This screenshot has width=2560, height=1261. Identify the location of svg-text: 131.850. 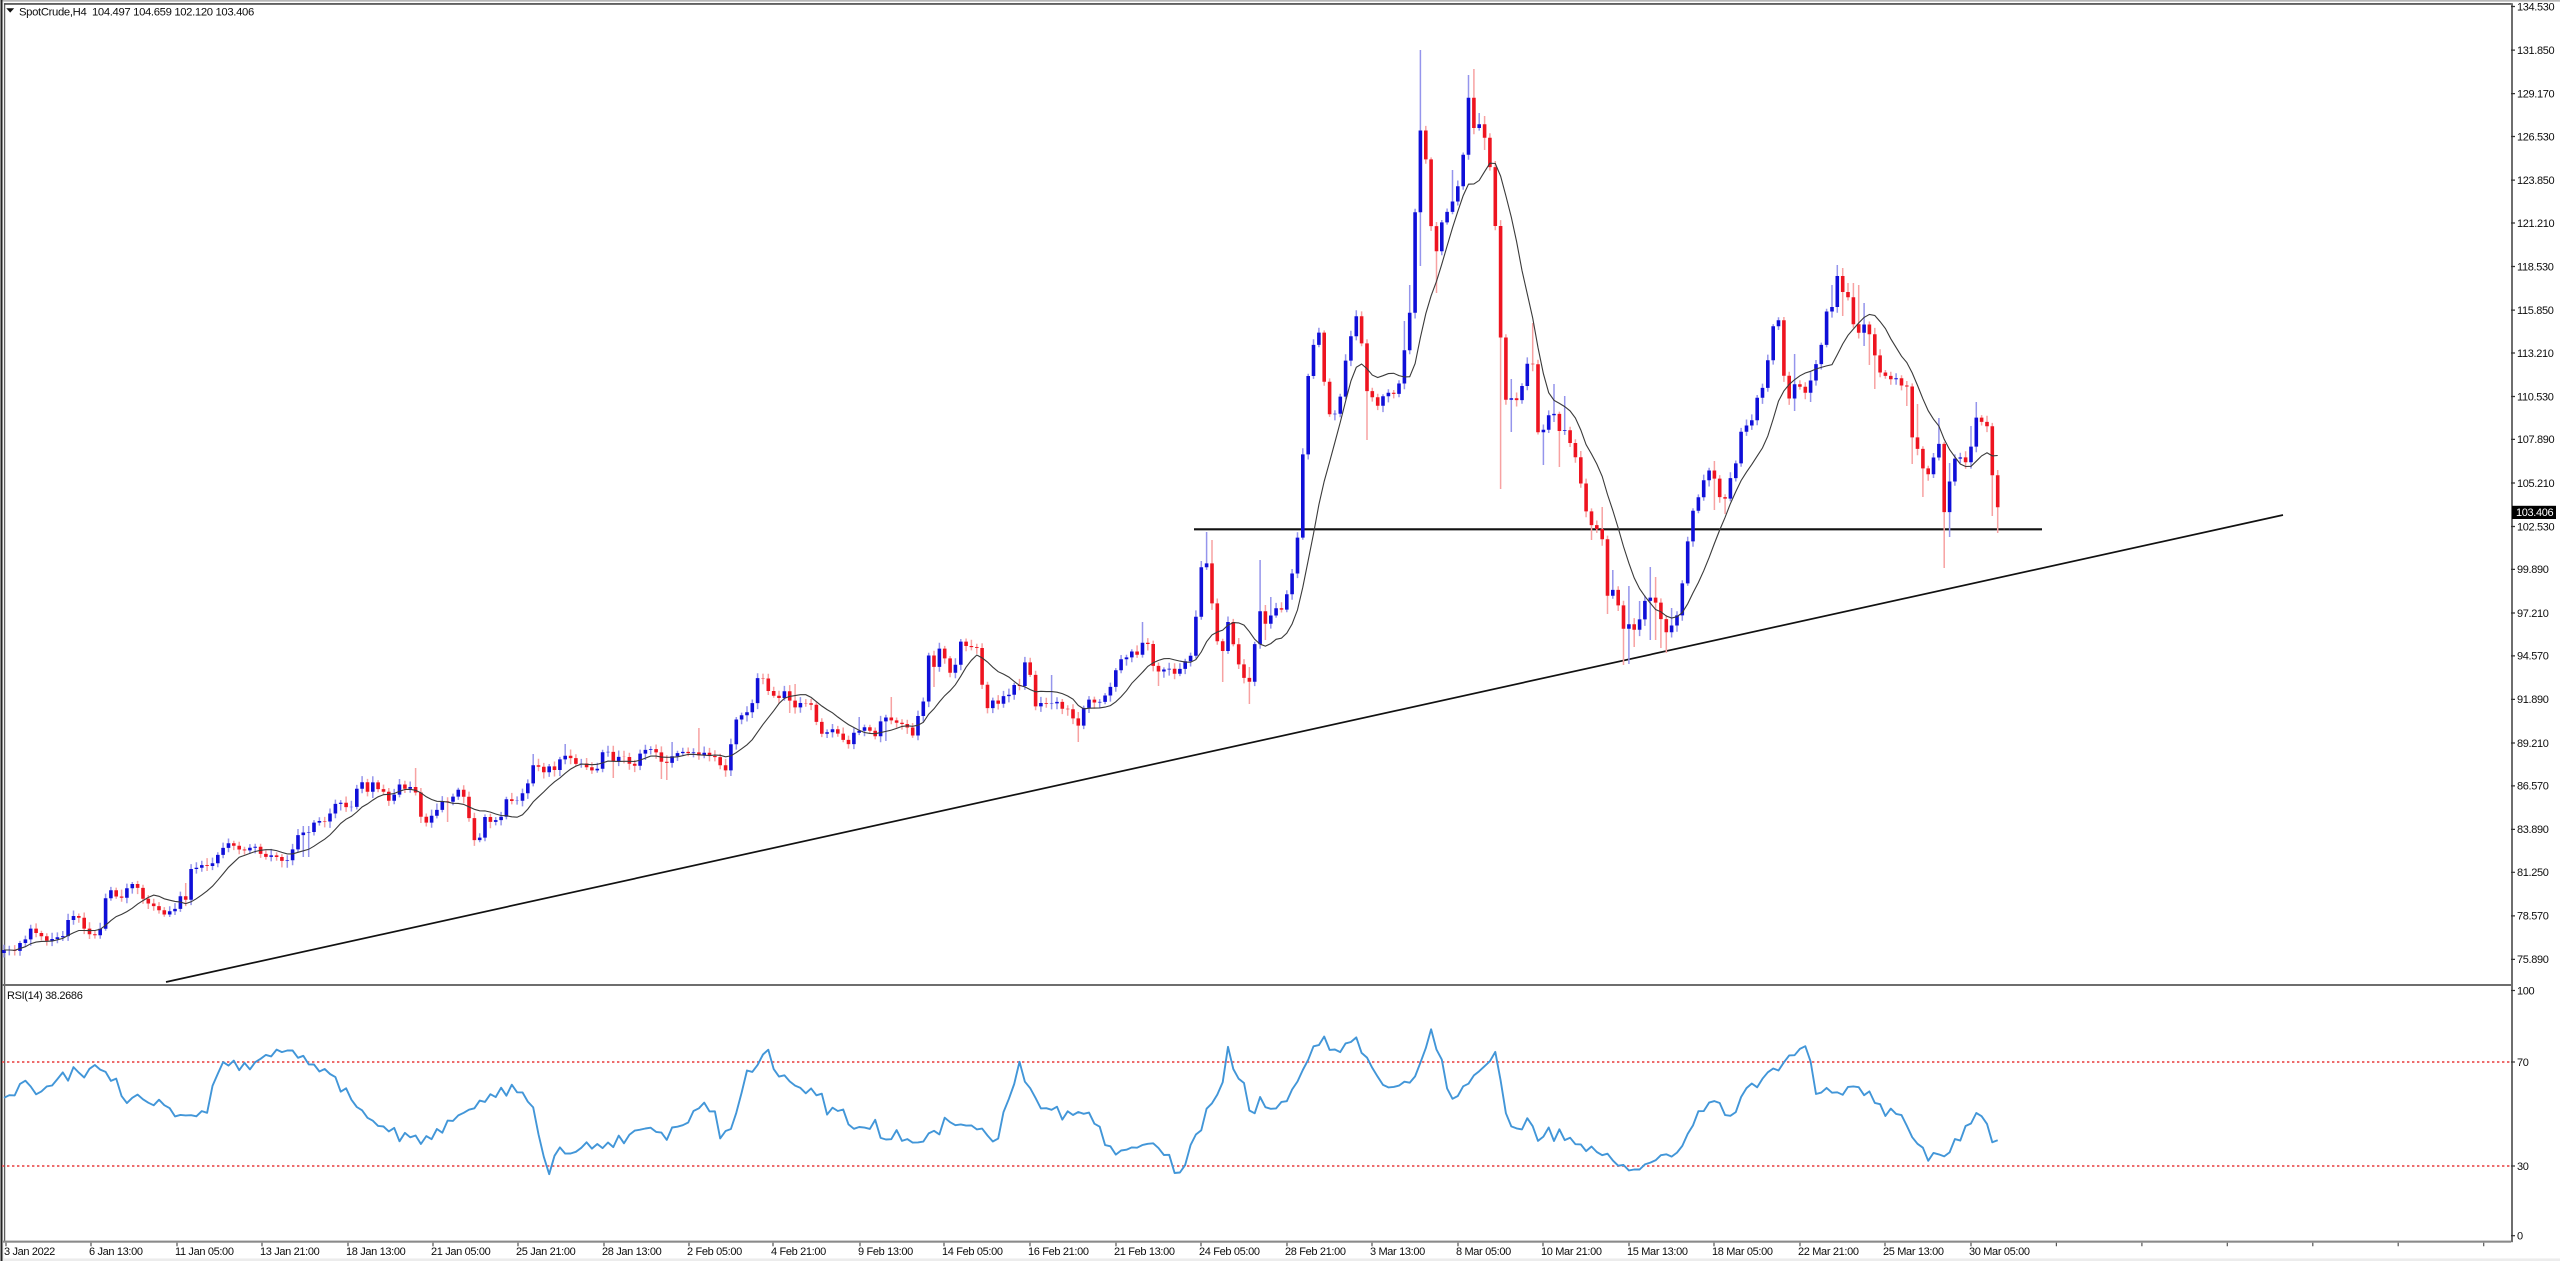
(2536, 51).